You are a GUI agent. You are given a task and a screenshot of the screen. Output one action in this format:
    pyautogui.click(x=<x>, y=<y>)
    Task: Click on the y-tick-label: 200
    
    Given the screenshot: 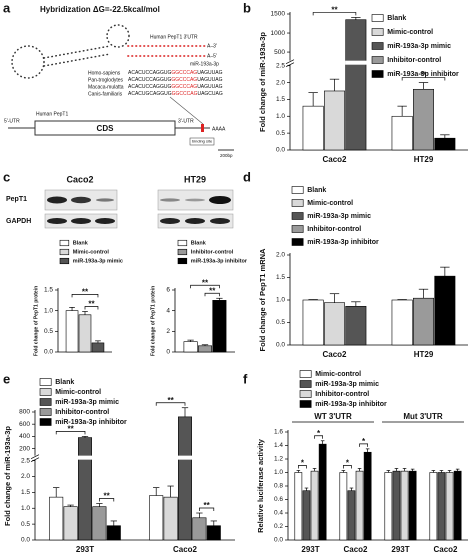 What is the action you would take?
    pyautogui.click(x=24, y=448)
    